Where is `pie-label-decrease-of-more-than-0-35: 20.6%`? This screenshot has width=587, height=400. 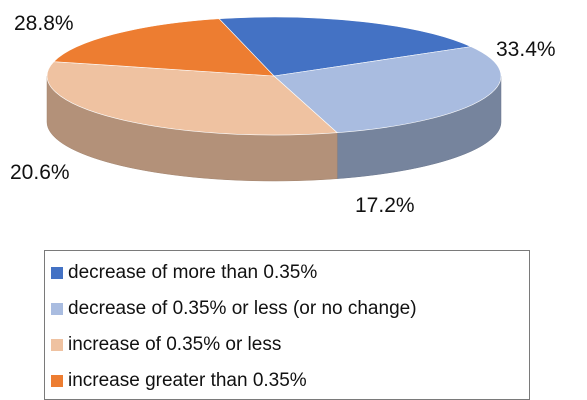 pie-label-decrease-of-more-than-0-35: 20.6% is located at coordinates (40, 172).